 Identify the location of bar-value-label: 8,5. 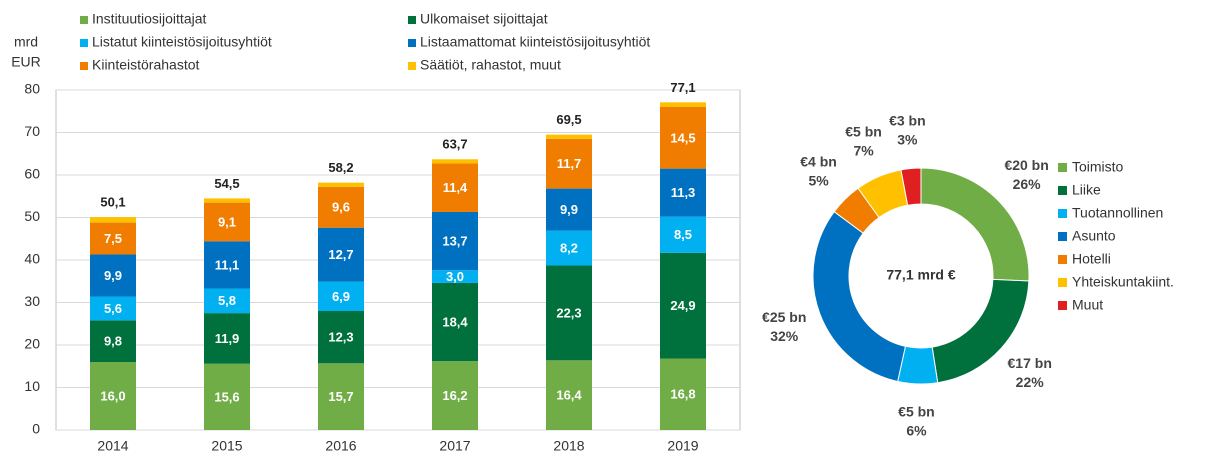
(683, 234).